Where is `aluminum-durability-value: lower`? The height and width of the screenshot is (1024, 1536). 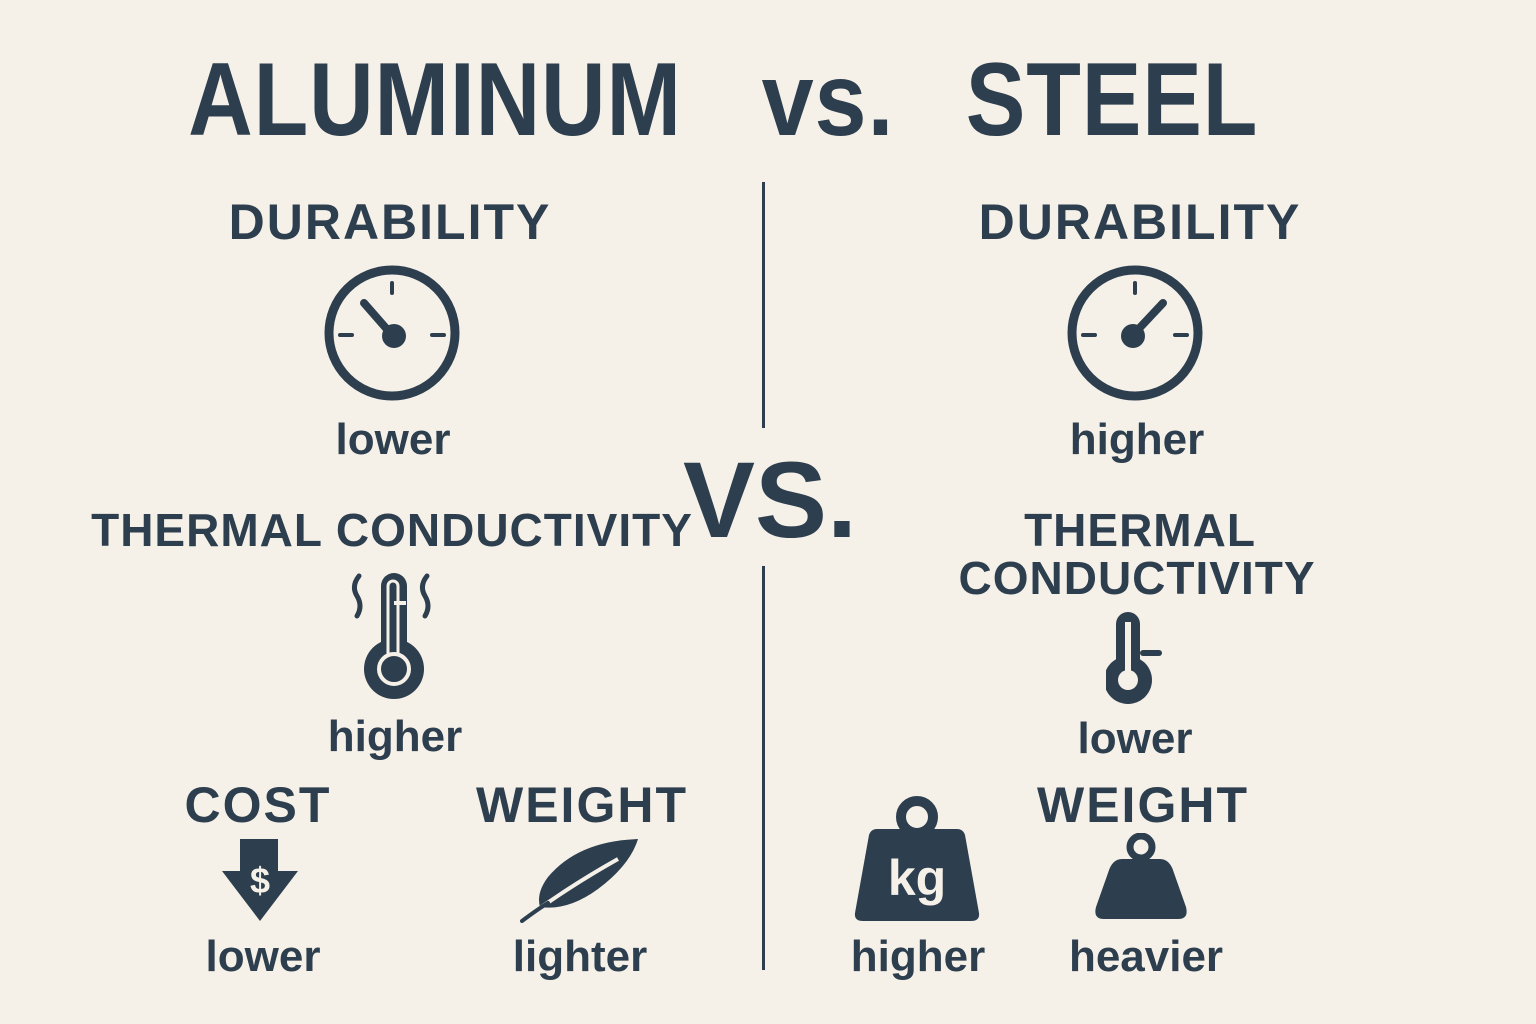 aluminum-durability-value: lower is located at coordinates (393, 439).